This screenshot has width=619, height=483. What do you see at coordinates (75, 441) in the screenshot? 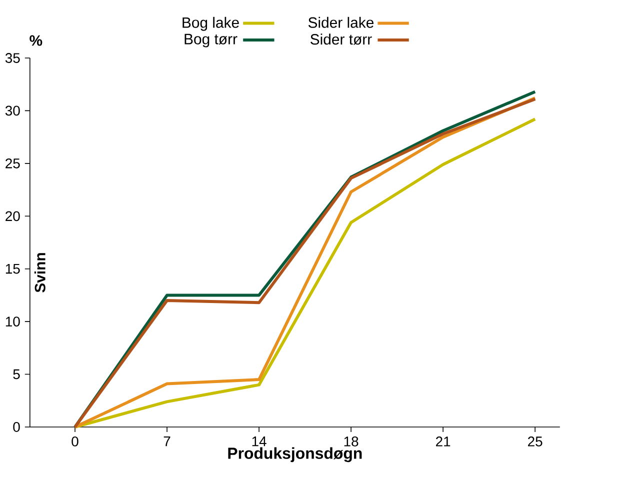
I see `x-tick-label: 0` at bounding box center [75, 441].